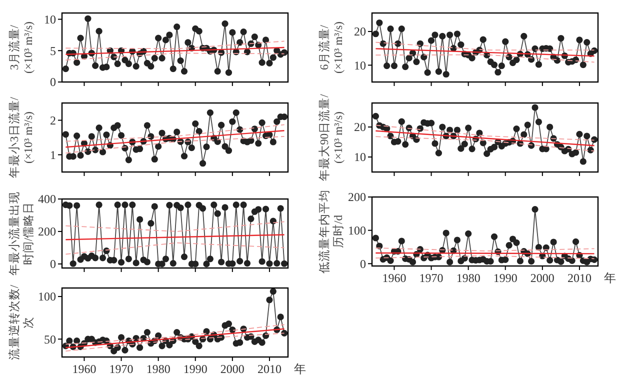 The width and height of the screenshot is (619, 377). Describe the element at coordinates (47, 231) in the screenshot. I see `y-tick-label: 200` at that location.